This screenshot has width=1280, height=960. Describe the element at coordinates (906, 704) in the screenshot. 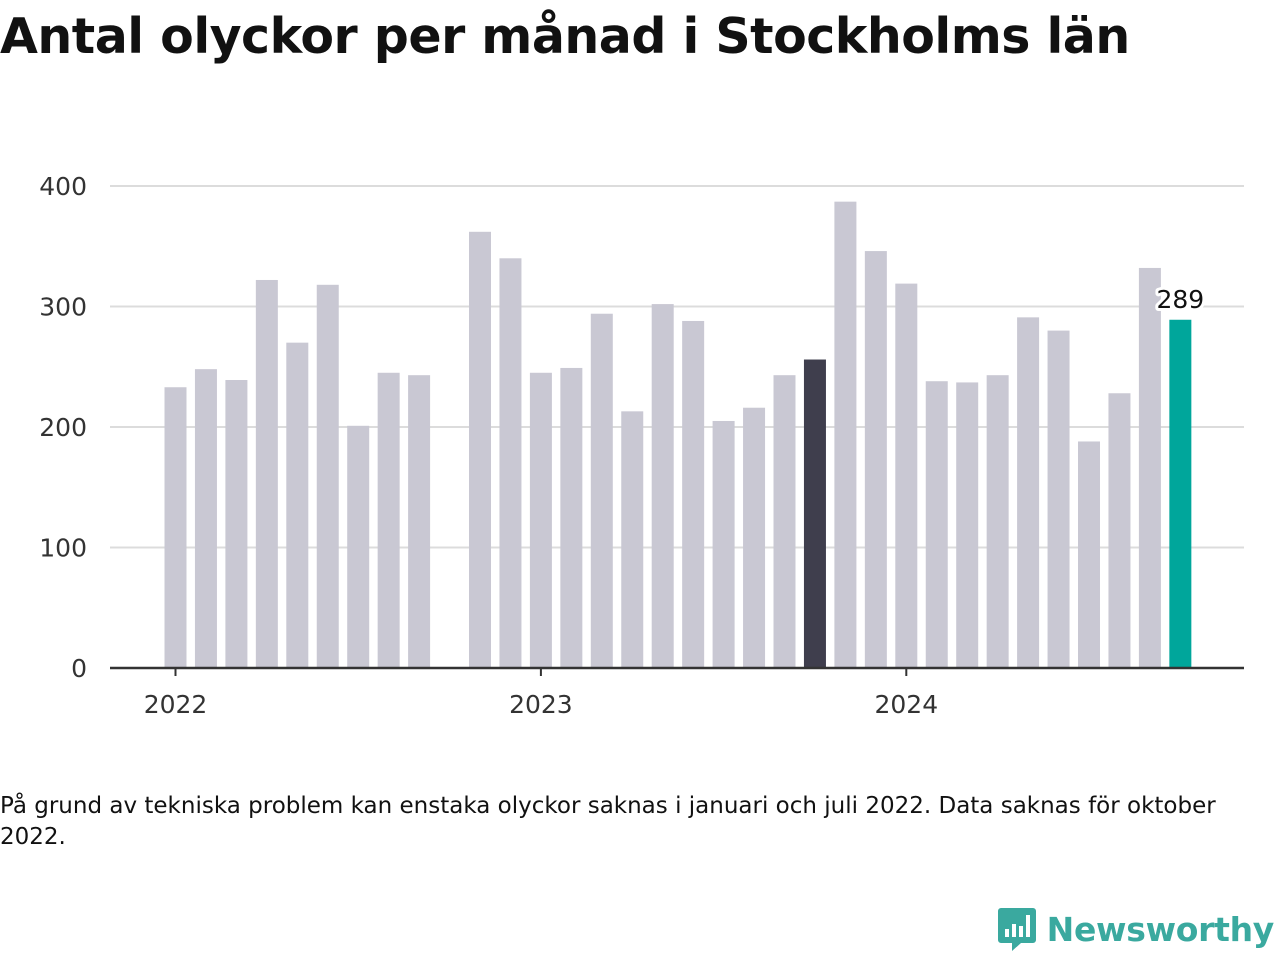

I see `x-tick-label: 2024` at that location.